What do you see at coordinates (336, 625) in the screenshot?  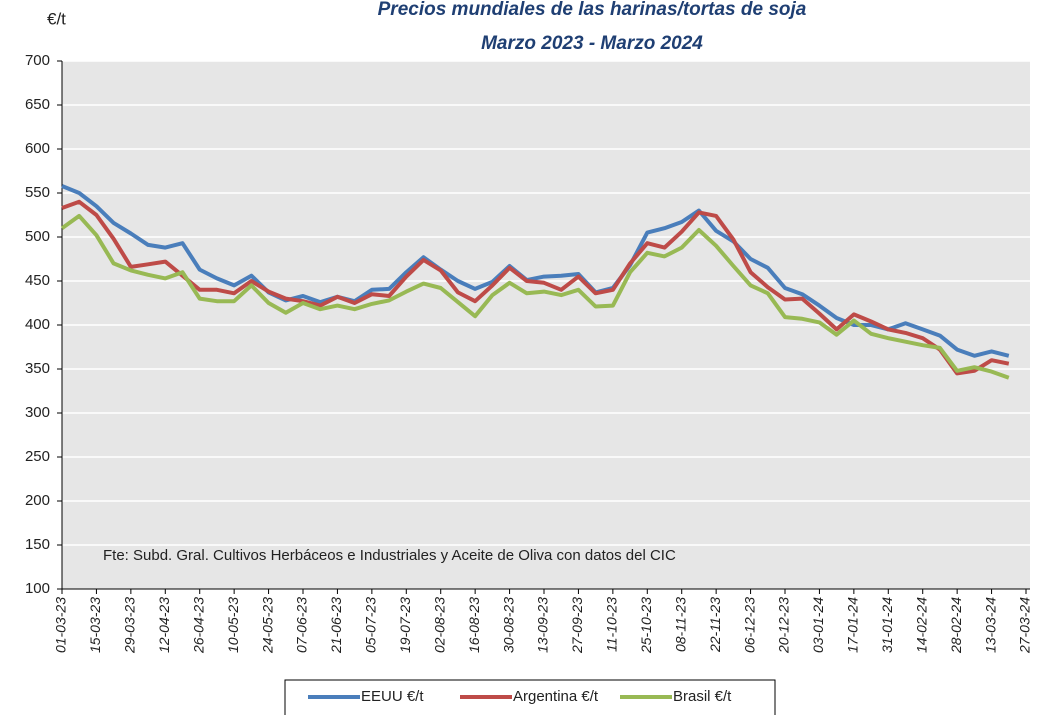 I see `x-tick-label: 21-06-23` at bounding box center [336, 625].